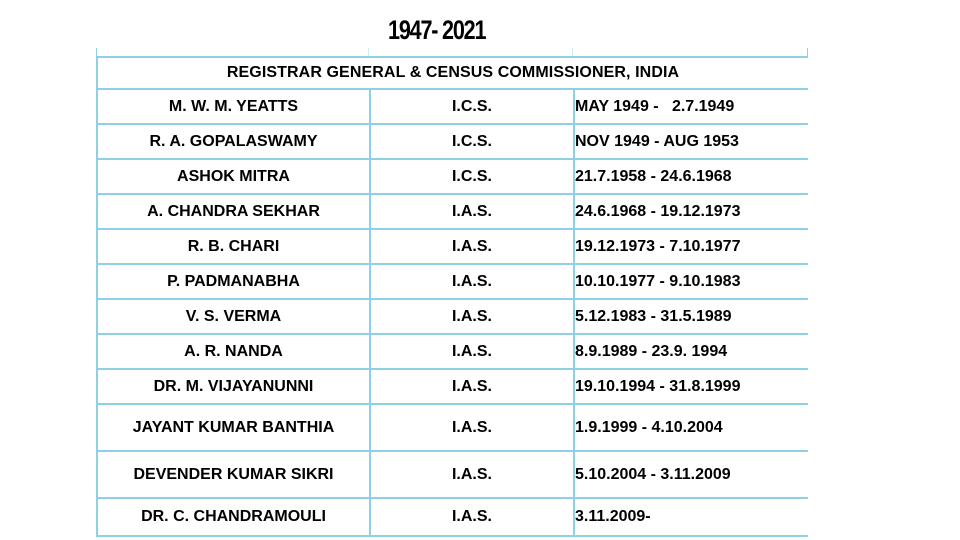 This screenshot has height=540, width=960. I want to click on table-top-edge, so click(452, 52).